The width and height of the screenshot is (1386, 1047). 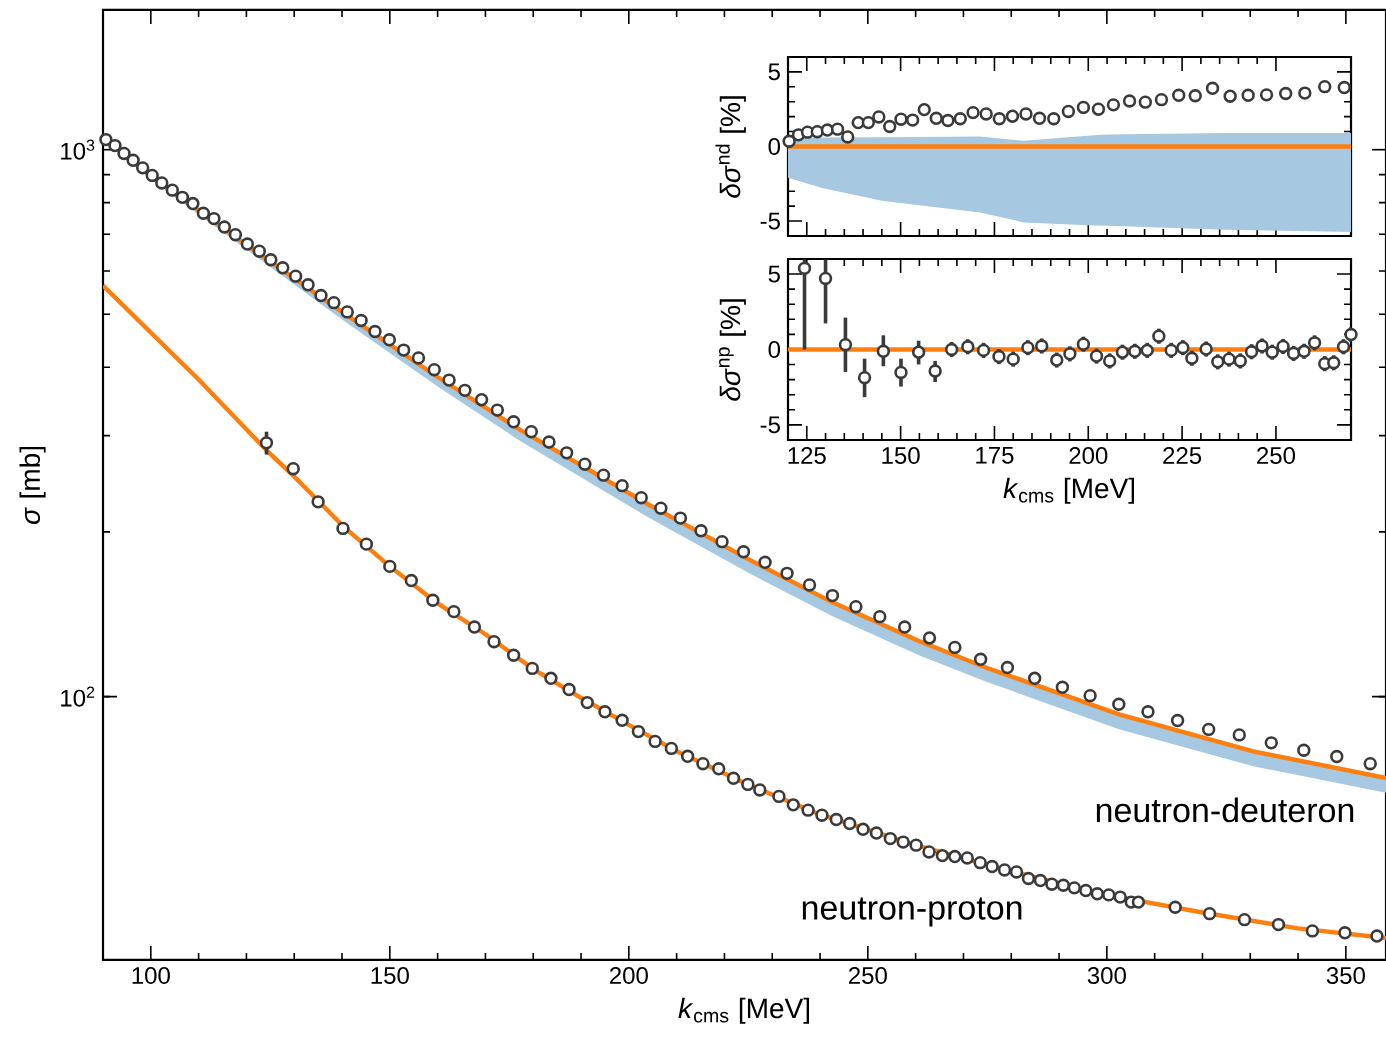 What do you see at coordinates (807, 456) in the screenshot?
I see `x-tick-label: 125` at bounding box center [807, 456].